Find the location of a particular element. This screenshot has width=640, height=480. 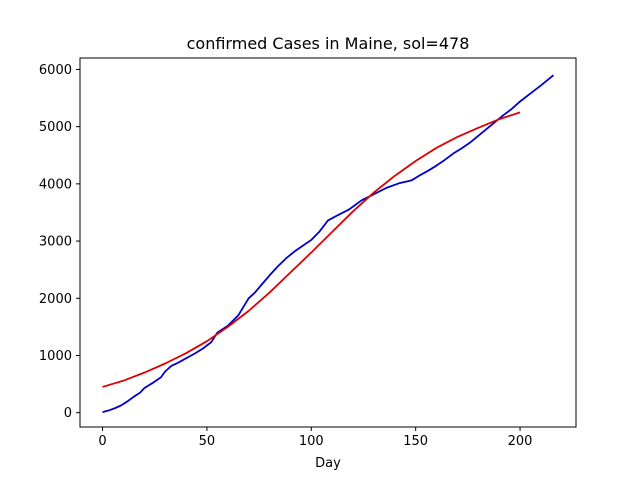

chart-title: confirmed Cases in Maine, sol=478 is located at coordinates (328, 43).